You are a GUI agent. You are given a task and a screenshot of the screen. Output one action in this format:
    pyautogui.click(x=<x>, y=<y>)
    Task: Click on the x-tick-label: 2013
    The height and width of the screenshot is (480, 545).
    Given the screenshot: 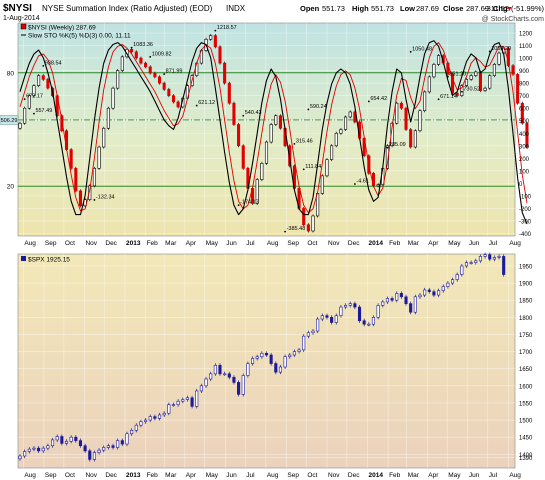 What is the action you would take?
    pyautogui.click(x=133, y=243)
    